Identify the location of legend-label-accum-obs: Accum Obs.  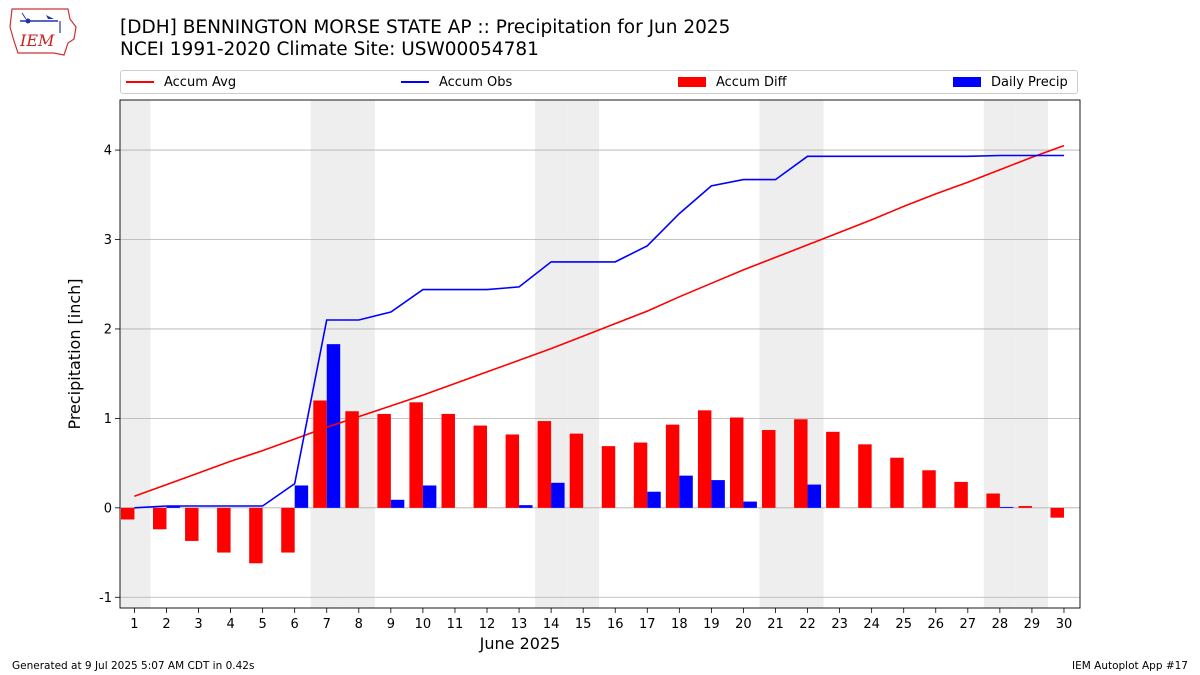
(476, 82).